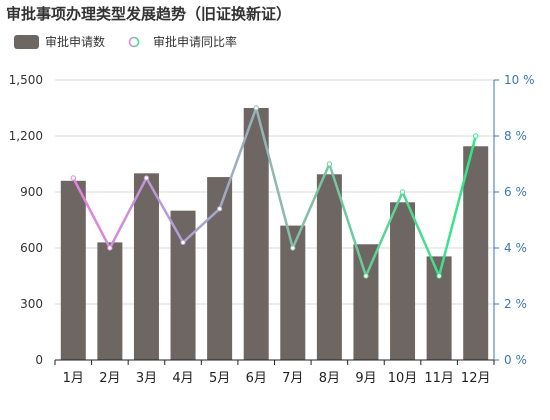  Describe the element at coordinates (365, 378) in the screenshot. I see `x-tick-label: 9月` at that location.